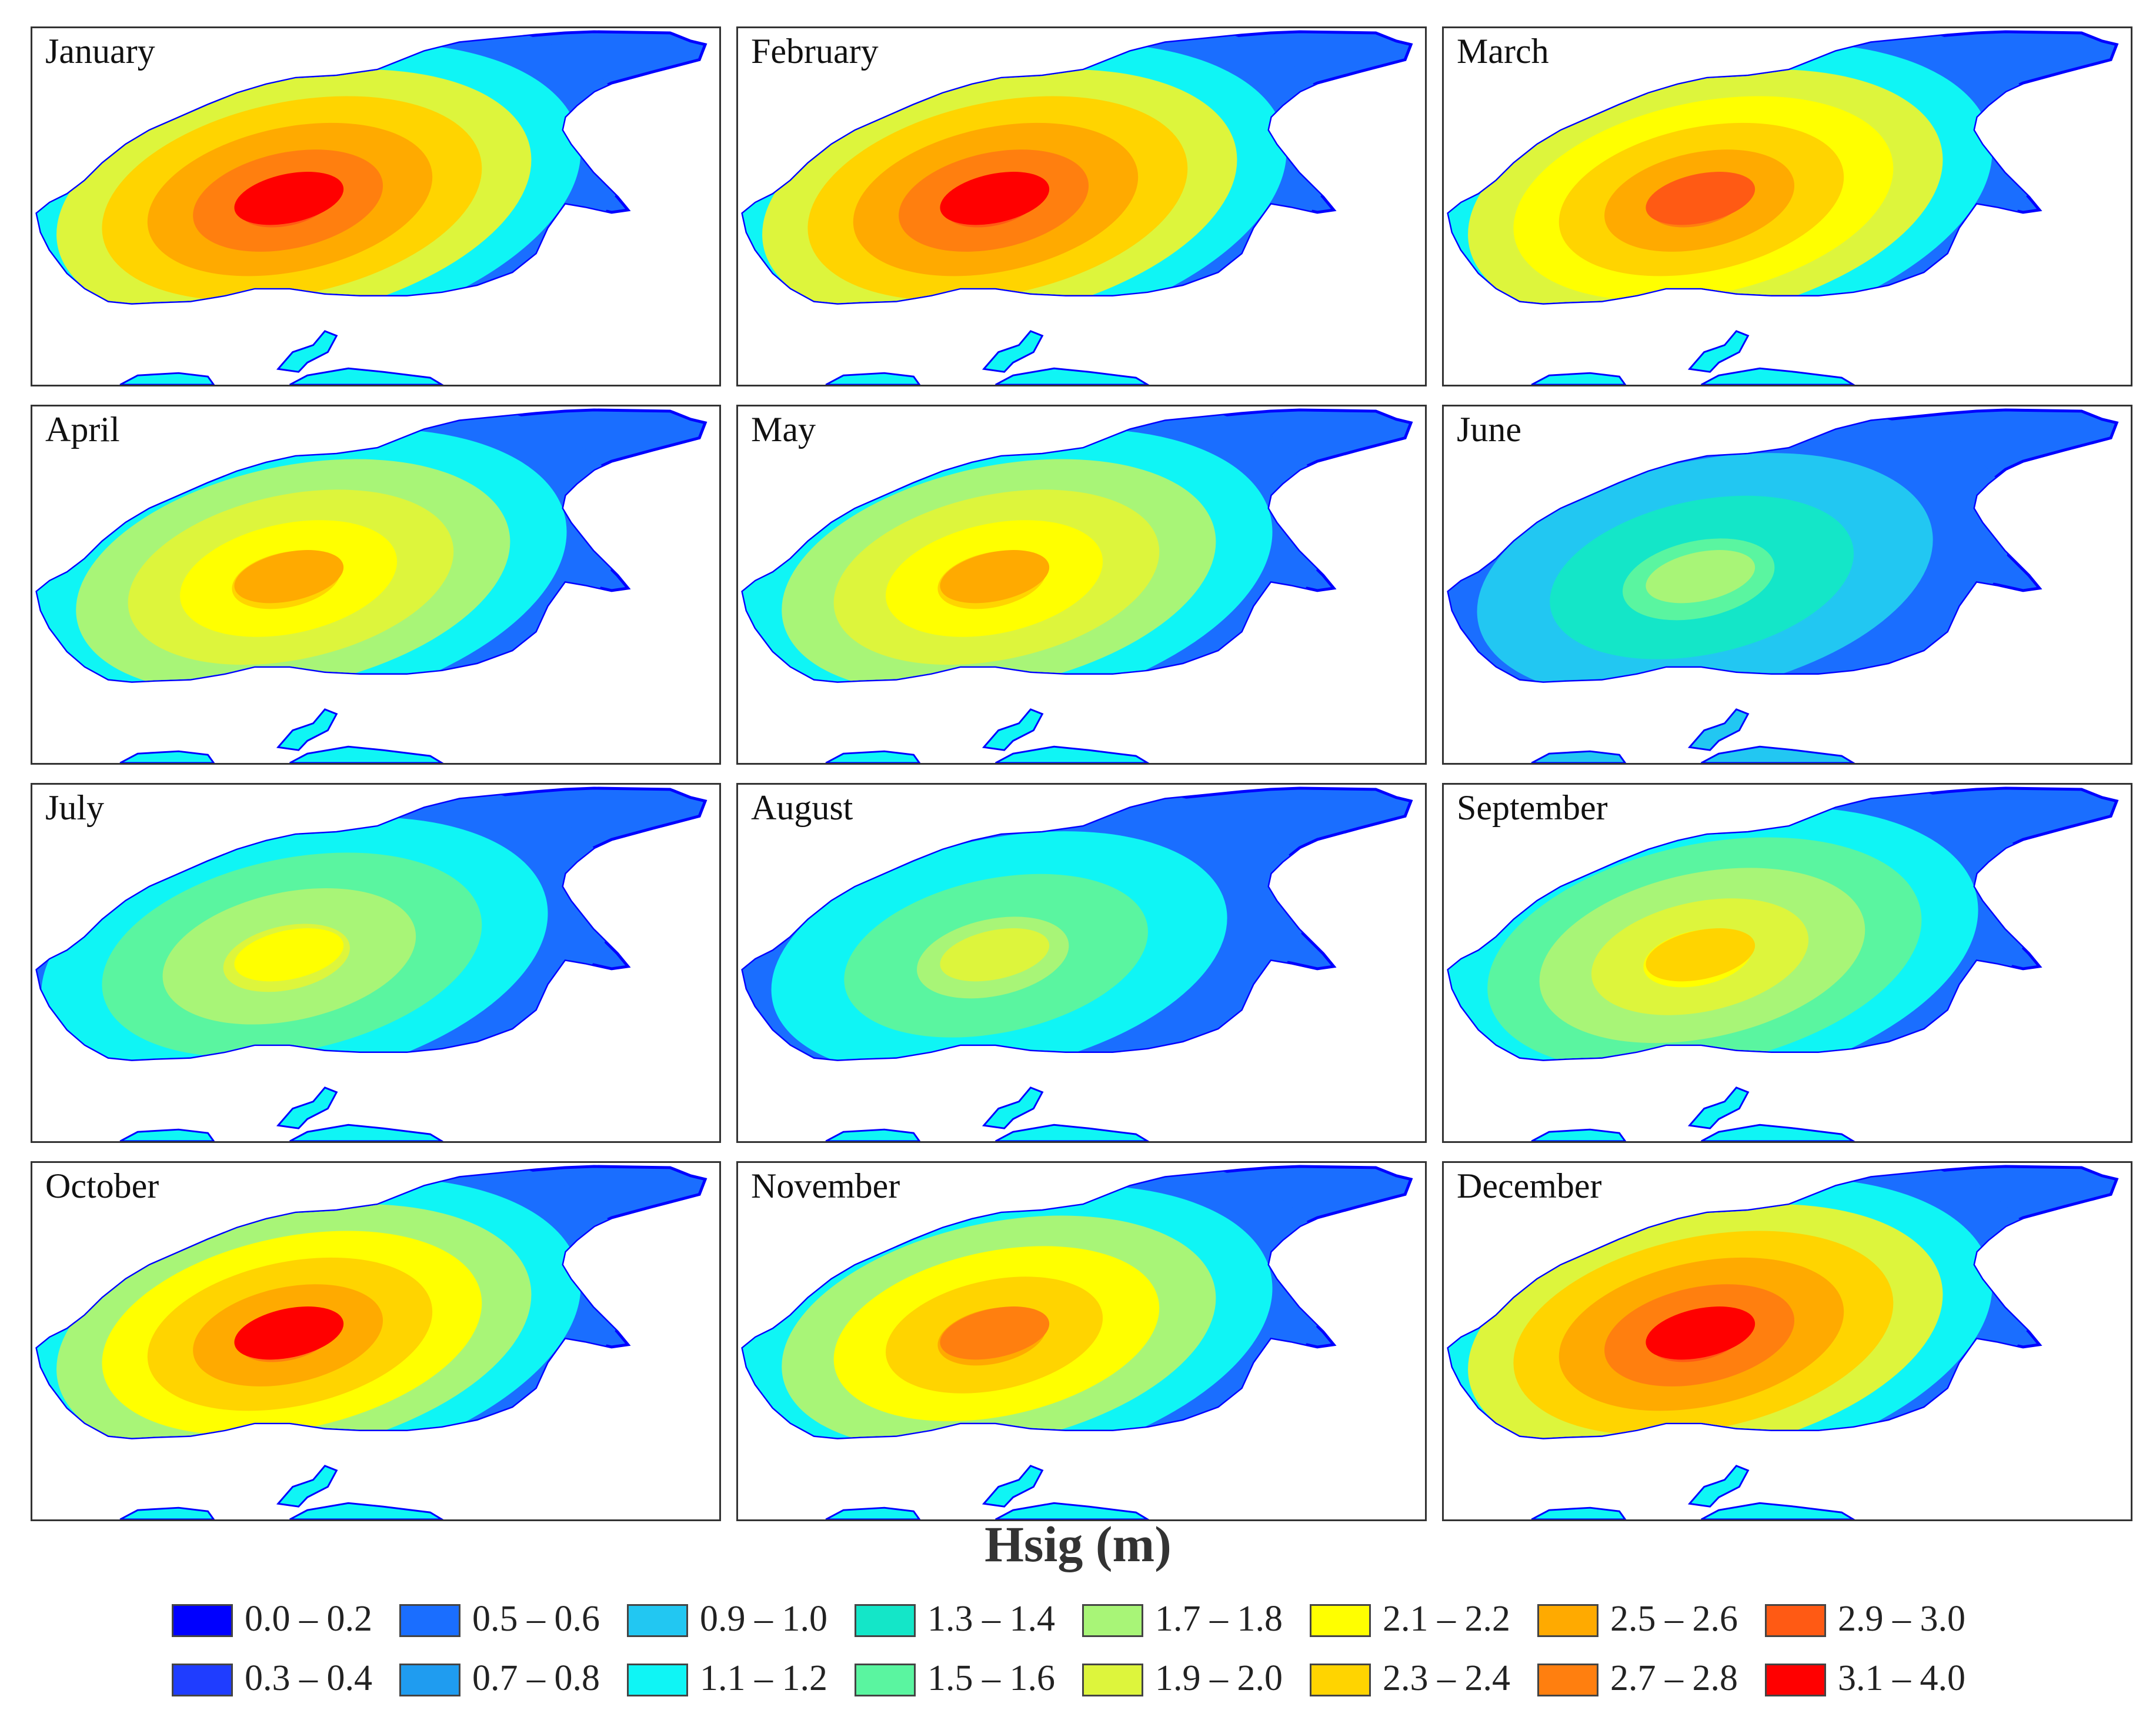 The width and height of the screenshot is (2156, 1720). I want to click on map-panel-september: September, so click(1787, 963).